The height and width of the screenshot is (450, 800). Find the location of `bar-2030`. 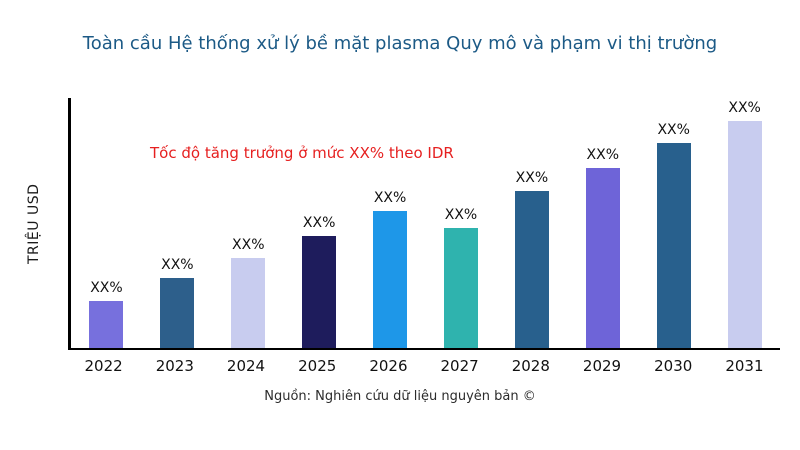

bar-2030 is located at coordinates (673, 245).